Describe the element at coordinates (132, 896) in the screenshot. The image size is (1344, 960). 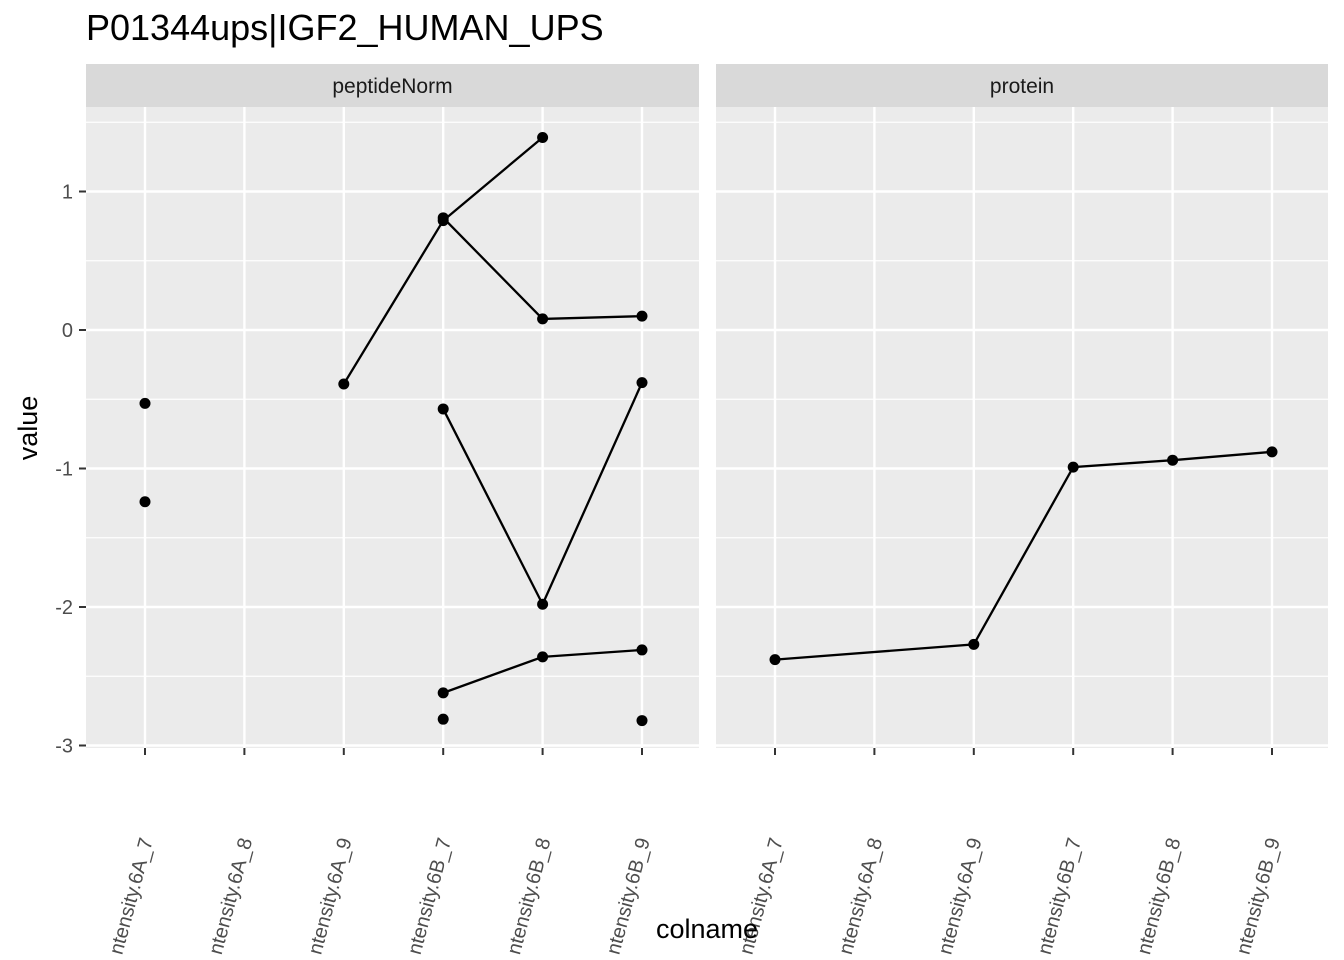
I see `x-tick-label: ntensity.6A_7` at that location.